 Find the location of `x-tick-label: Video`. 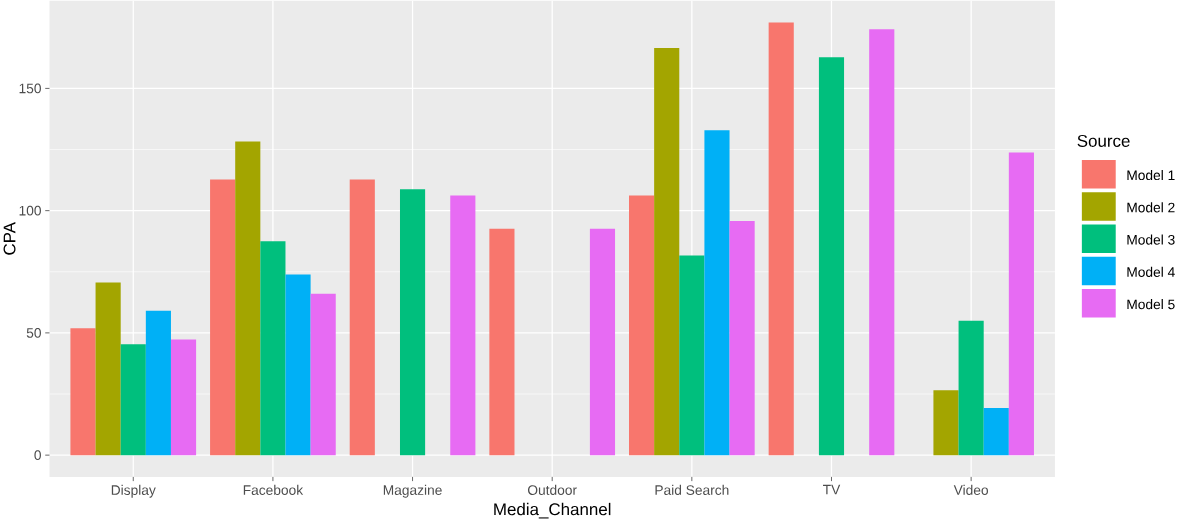

x-tick-label: Video is located at coordinates (971, 489).